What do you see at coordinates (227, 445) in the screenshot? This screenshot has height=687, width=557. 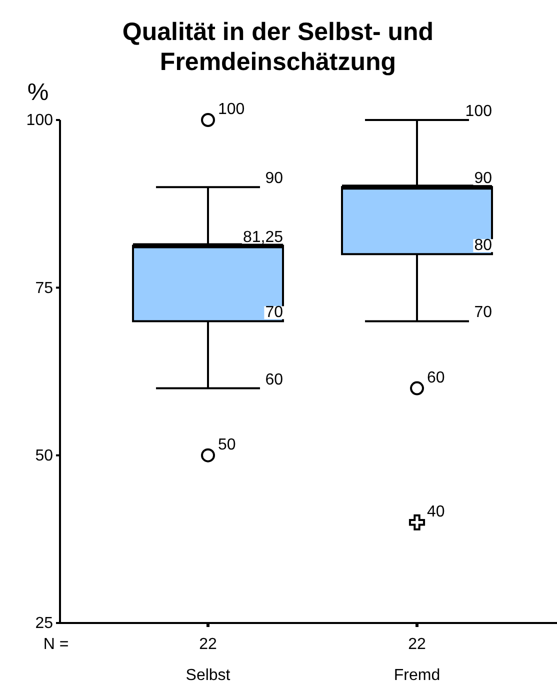 I see `annotation: 50` at bounding box center [227, 445].